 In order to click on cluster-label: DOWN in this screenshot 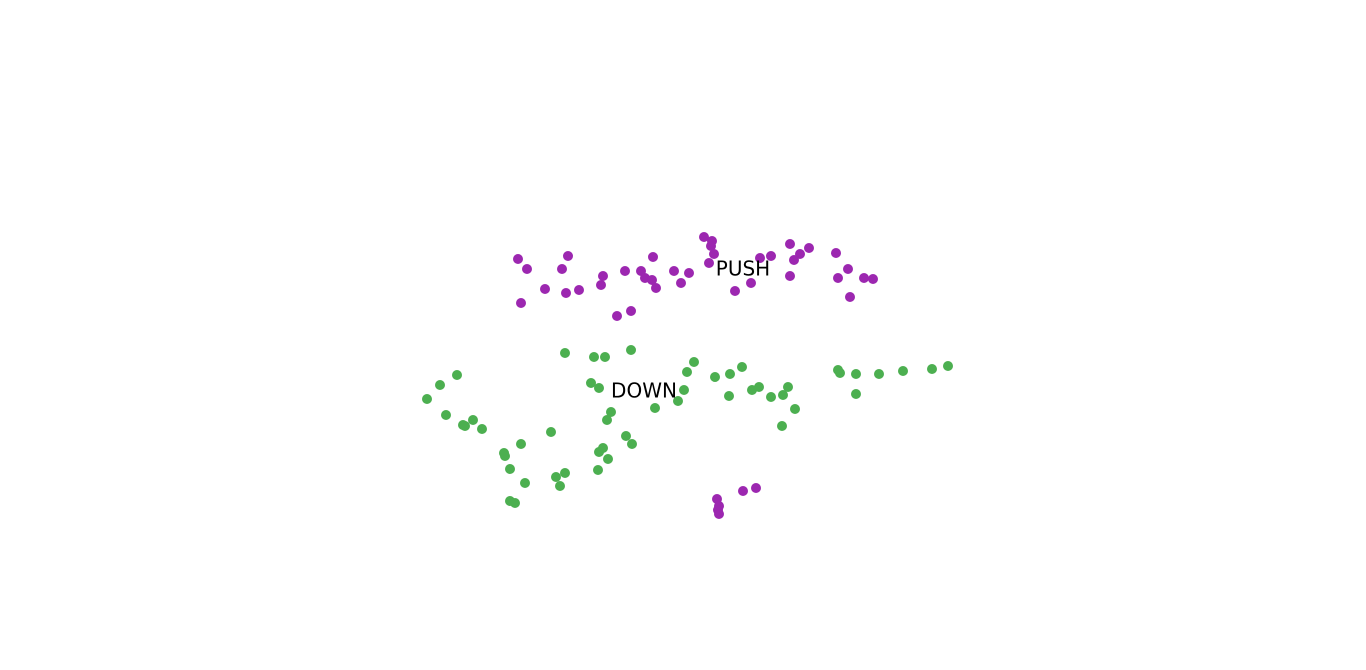, I will do `click(644, 391)`.